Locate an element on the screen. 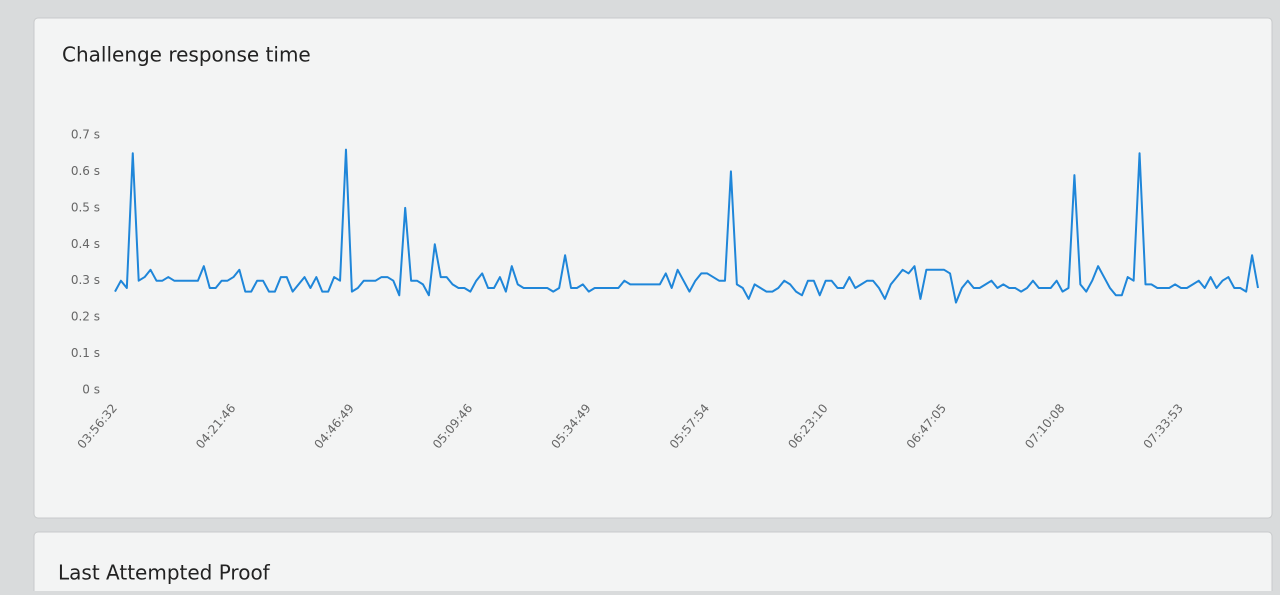 The image size is (1280, 595). y-tick-label: 0.7 s is located at coordinates (85, 135).